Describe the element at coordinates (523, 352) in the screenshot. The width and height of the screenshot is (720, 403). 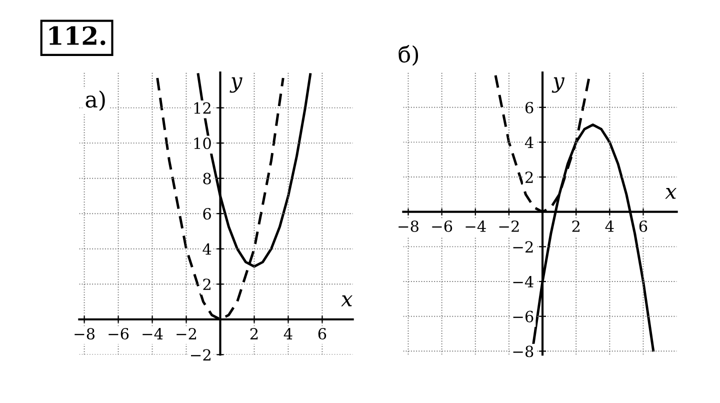
I see `y-tick-label: −8` at that location.